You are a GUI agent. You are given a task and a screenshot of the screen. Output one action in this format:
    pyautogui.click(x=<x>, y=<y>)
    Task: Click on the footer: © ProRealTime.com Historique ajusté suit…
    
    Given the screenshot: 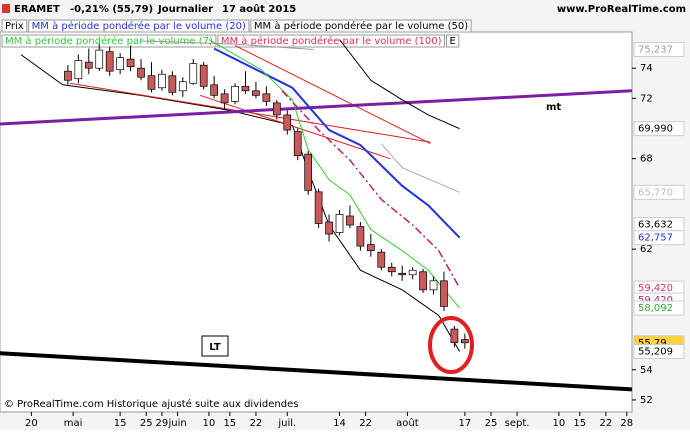 What is the action you would take?
    pyautogui.click(x=151, y=404)
    